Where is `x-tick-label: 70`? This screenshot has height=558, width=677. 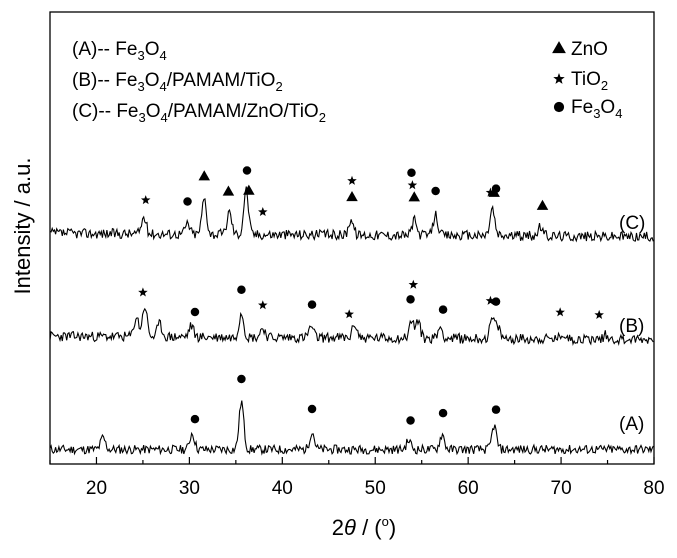
x-tick-label: 70 is located at coordinates (561, 488).